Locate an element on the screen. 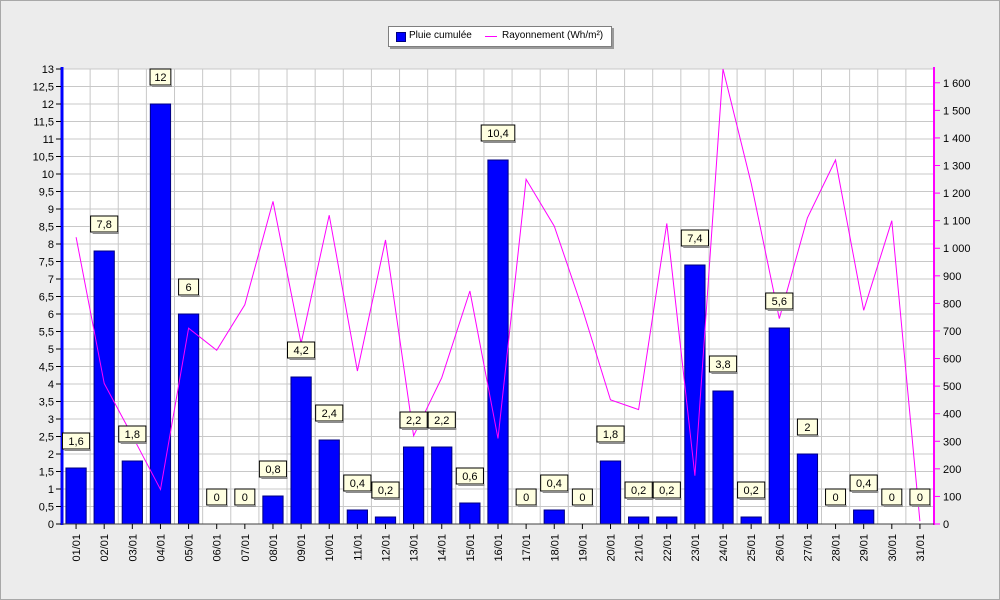 This screenshot has width=1000, height=600. data-label-23/01: 7,4 is located at coordinates (694, 239).